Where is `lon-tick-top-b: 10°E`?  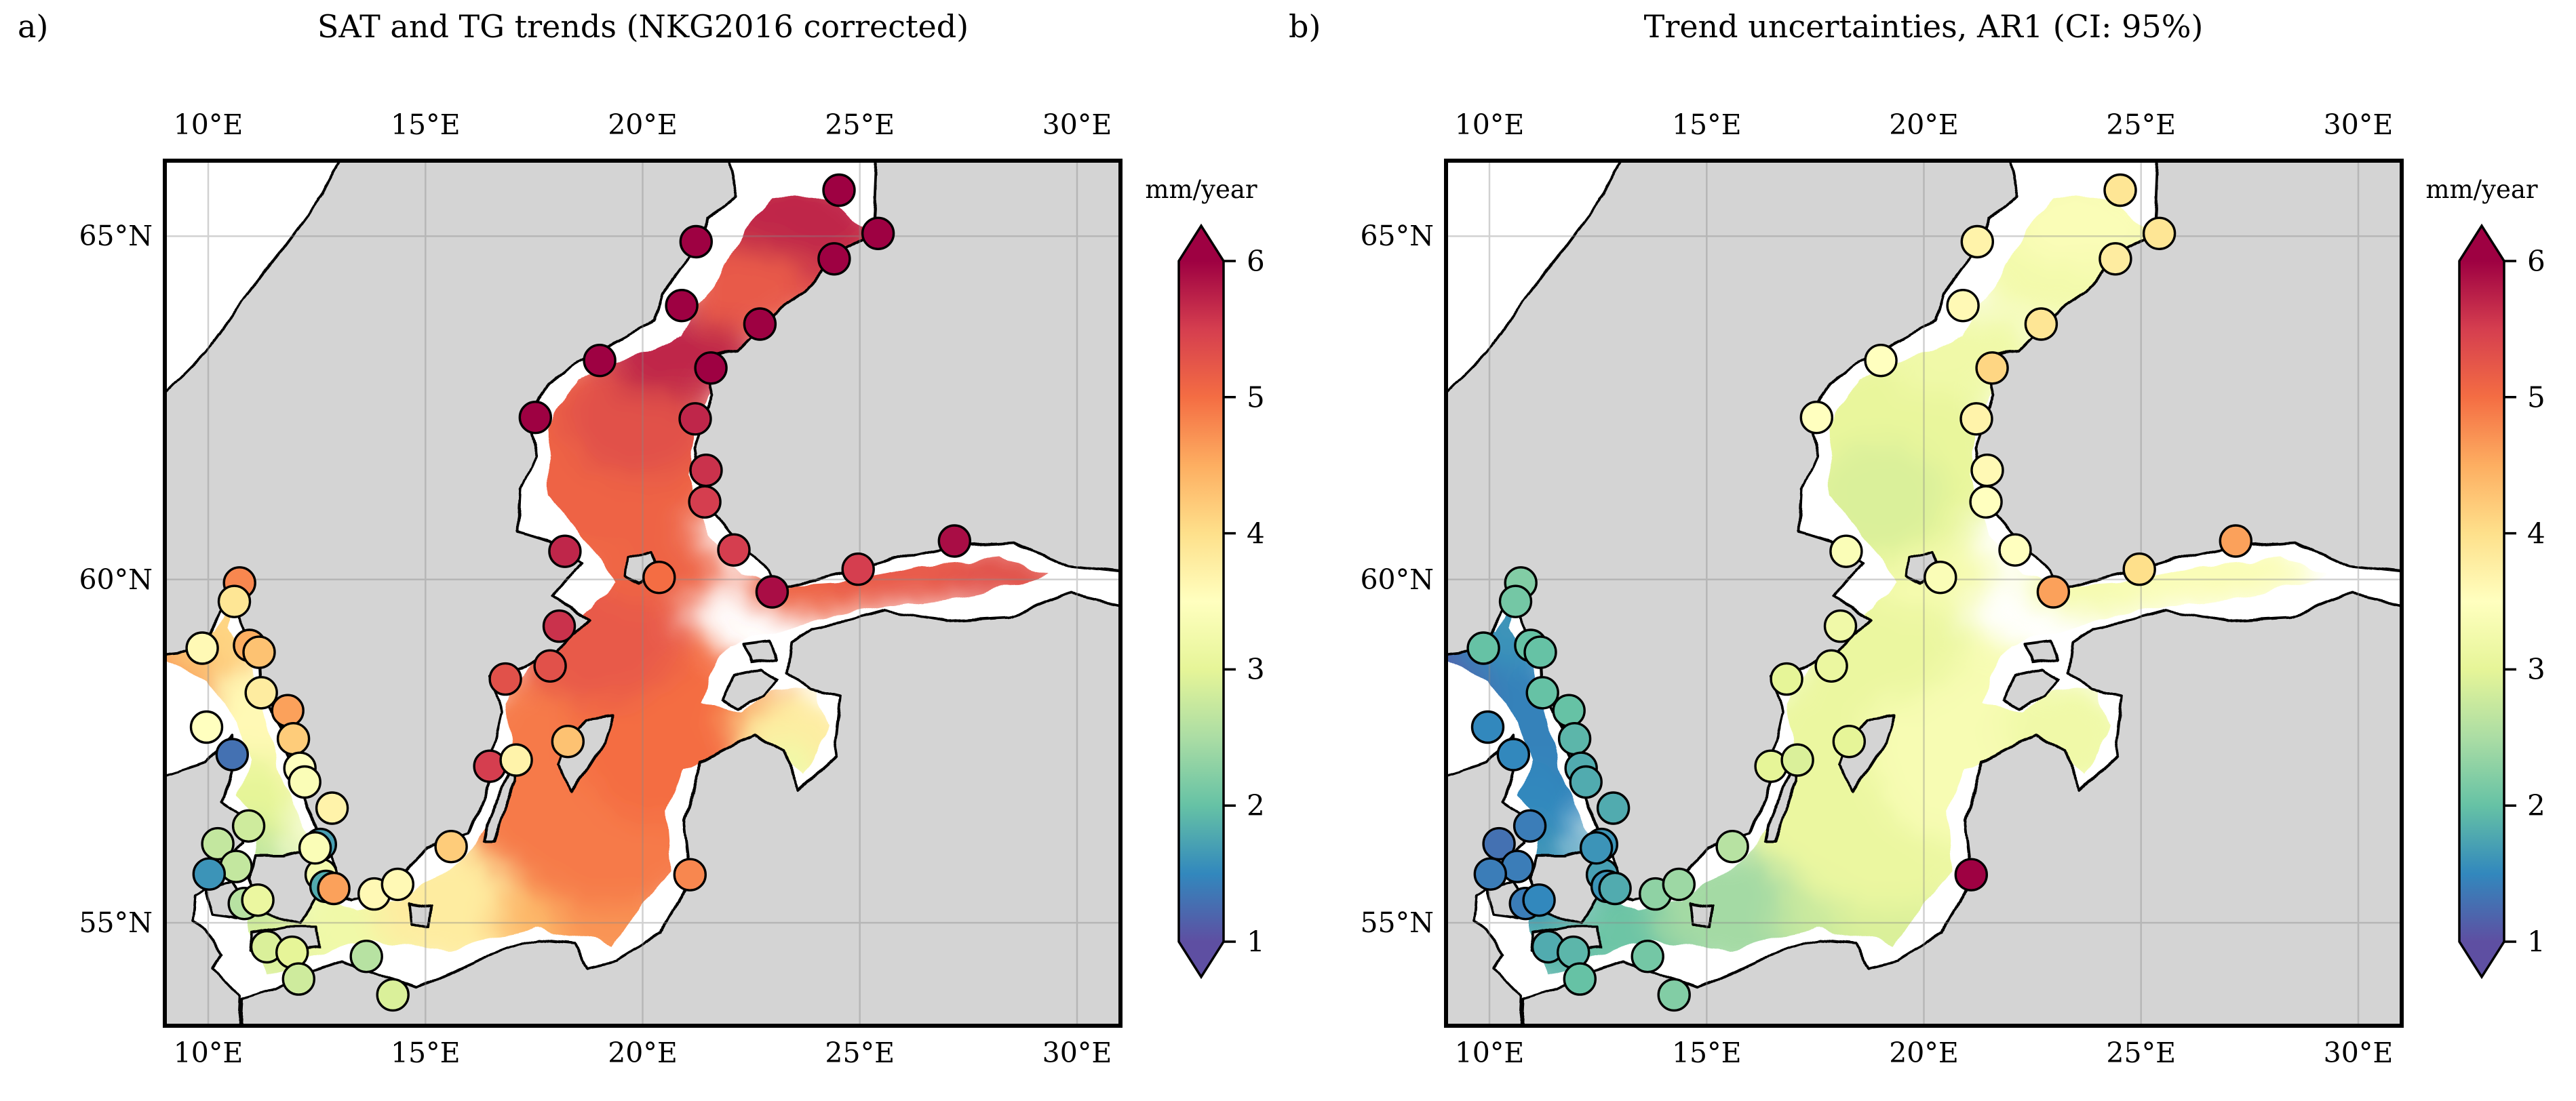 lon-tick-top-b: 10°E is located at coordinates (1489, 125).